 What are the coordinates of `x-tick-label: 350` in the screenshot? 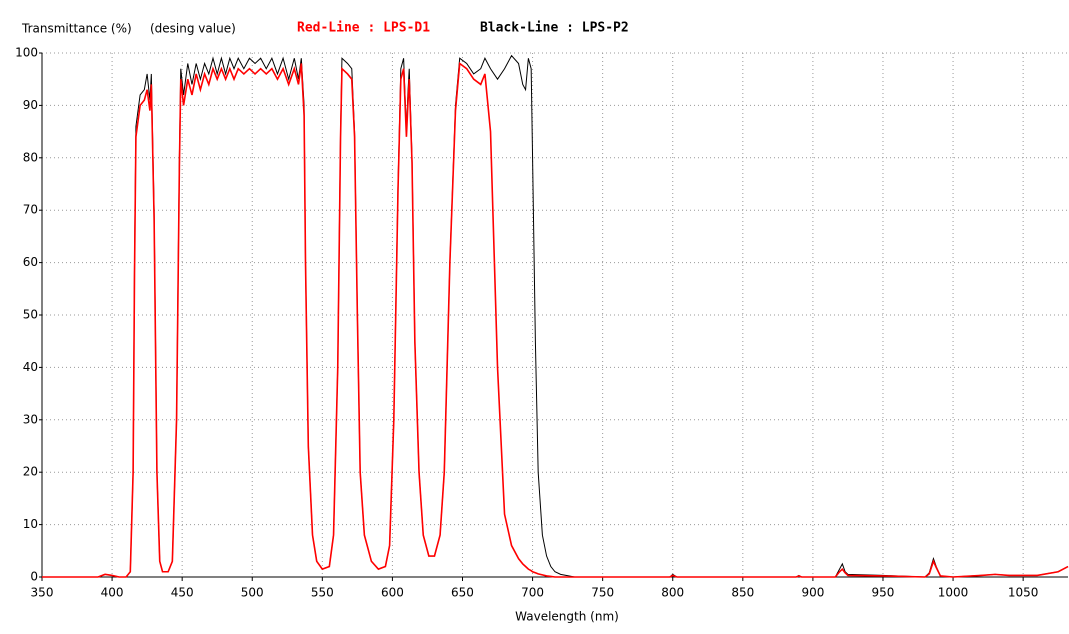 It's located at (42, 593).